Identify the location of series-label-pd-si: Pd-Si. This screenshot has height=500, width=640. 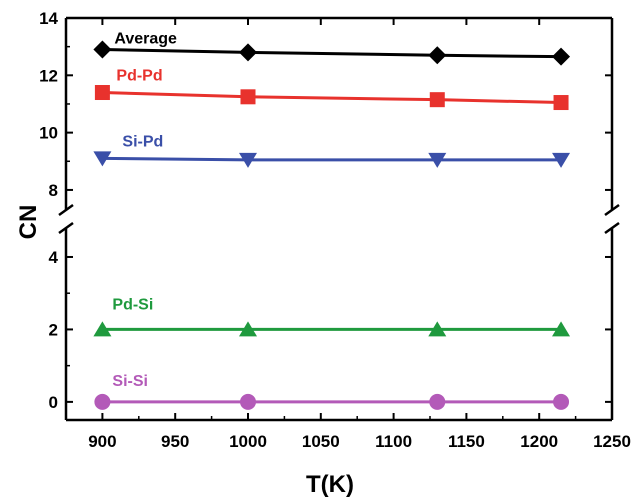
(132, 304).